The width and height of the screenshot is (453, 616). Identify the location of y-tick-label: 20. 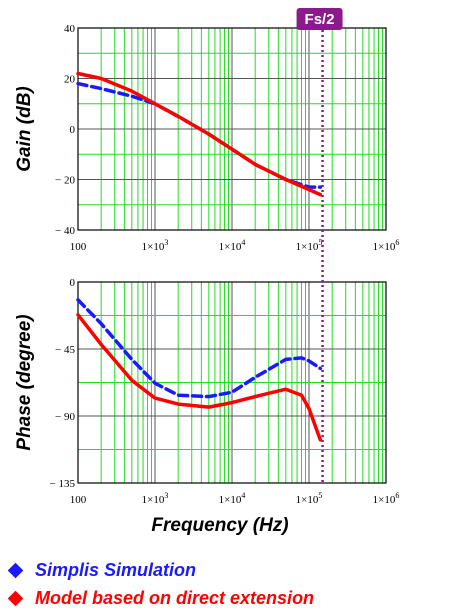
(70, 80).